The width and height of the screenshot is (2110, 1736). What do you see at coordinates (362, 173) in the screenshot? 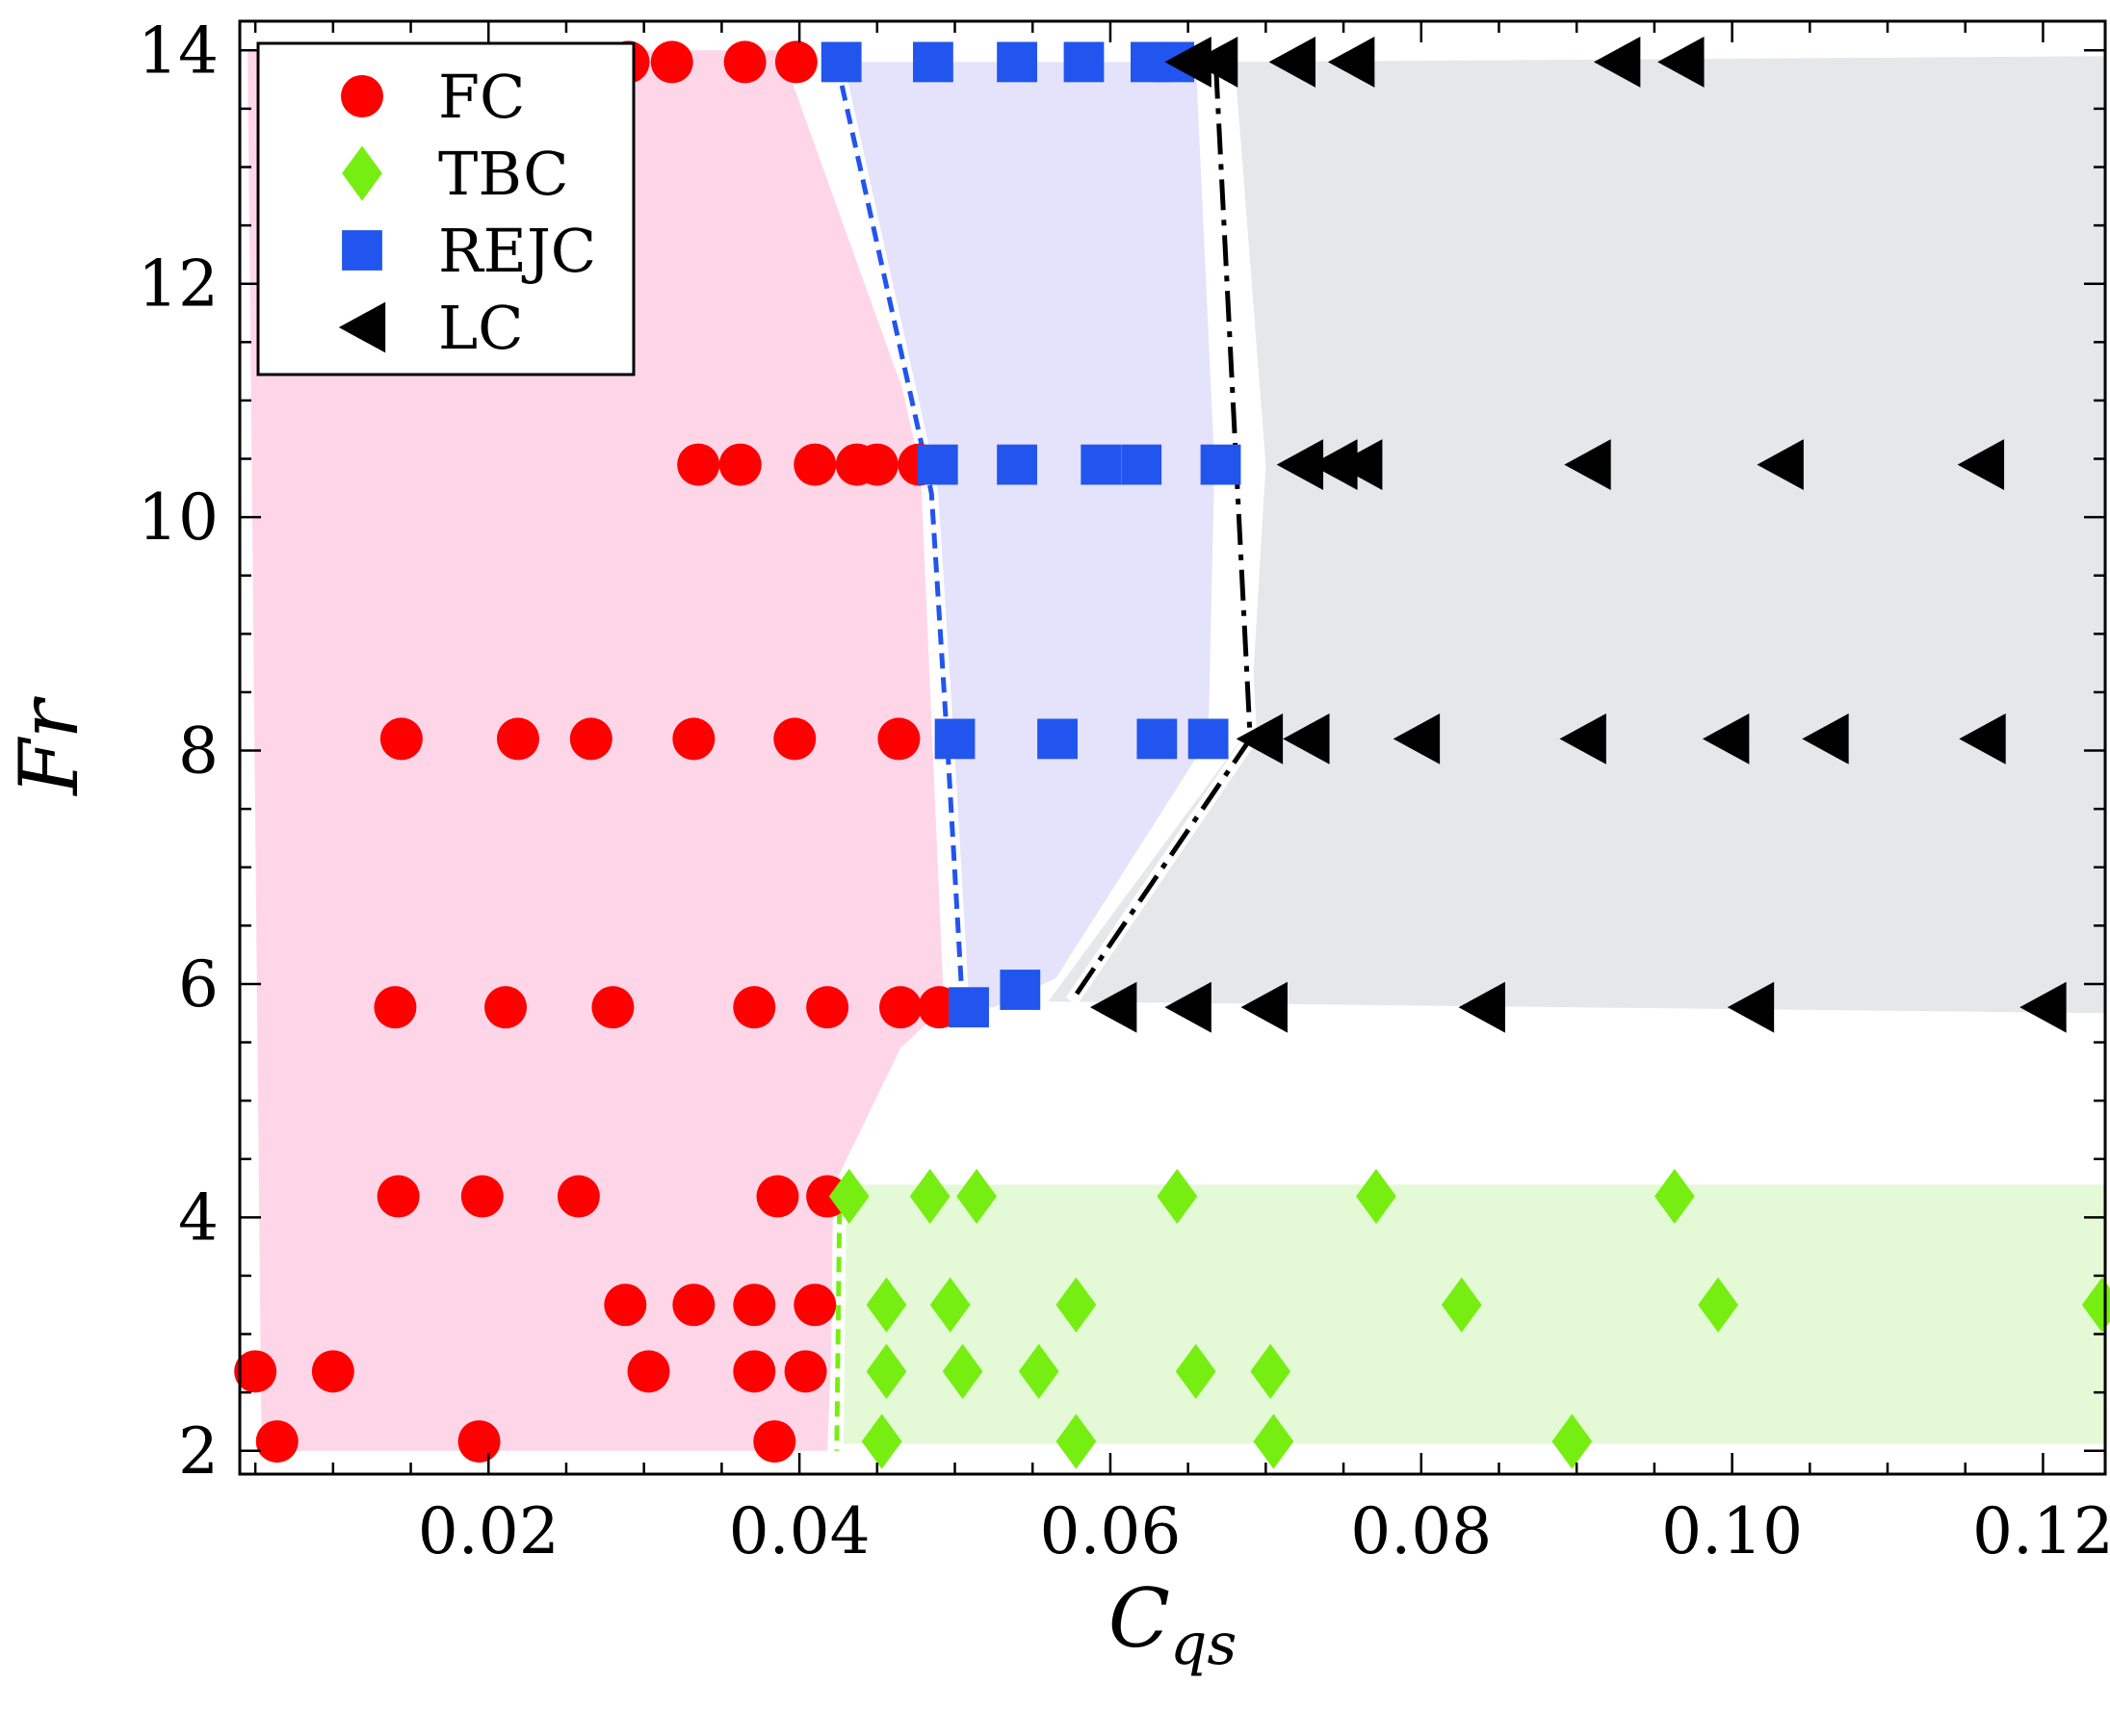
I see `legend-marker-tbc` at bounding box center [362, 173].